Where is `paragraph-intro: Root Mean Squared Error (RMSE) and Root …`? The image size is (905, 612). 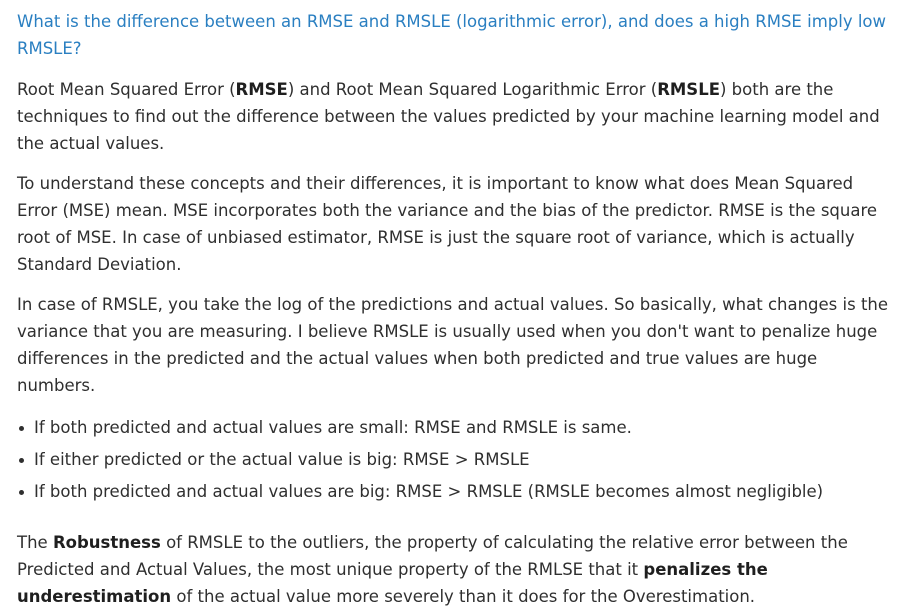 paragraph-intro: Root Mean Squared Error (RMSE) and Root … is located at coordinates (453, 116).